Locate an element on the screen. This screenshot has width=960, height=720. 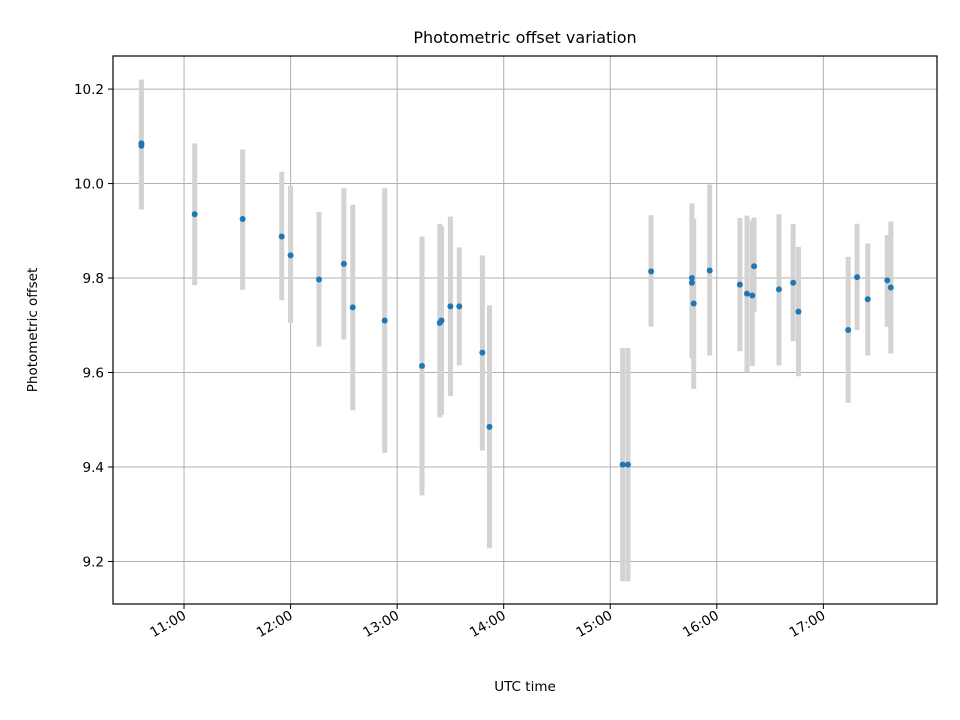
y-tick-label: 10.0 is located at coordinates (89, 185).